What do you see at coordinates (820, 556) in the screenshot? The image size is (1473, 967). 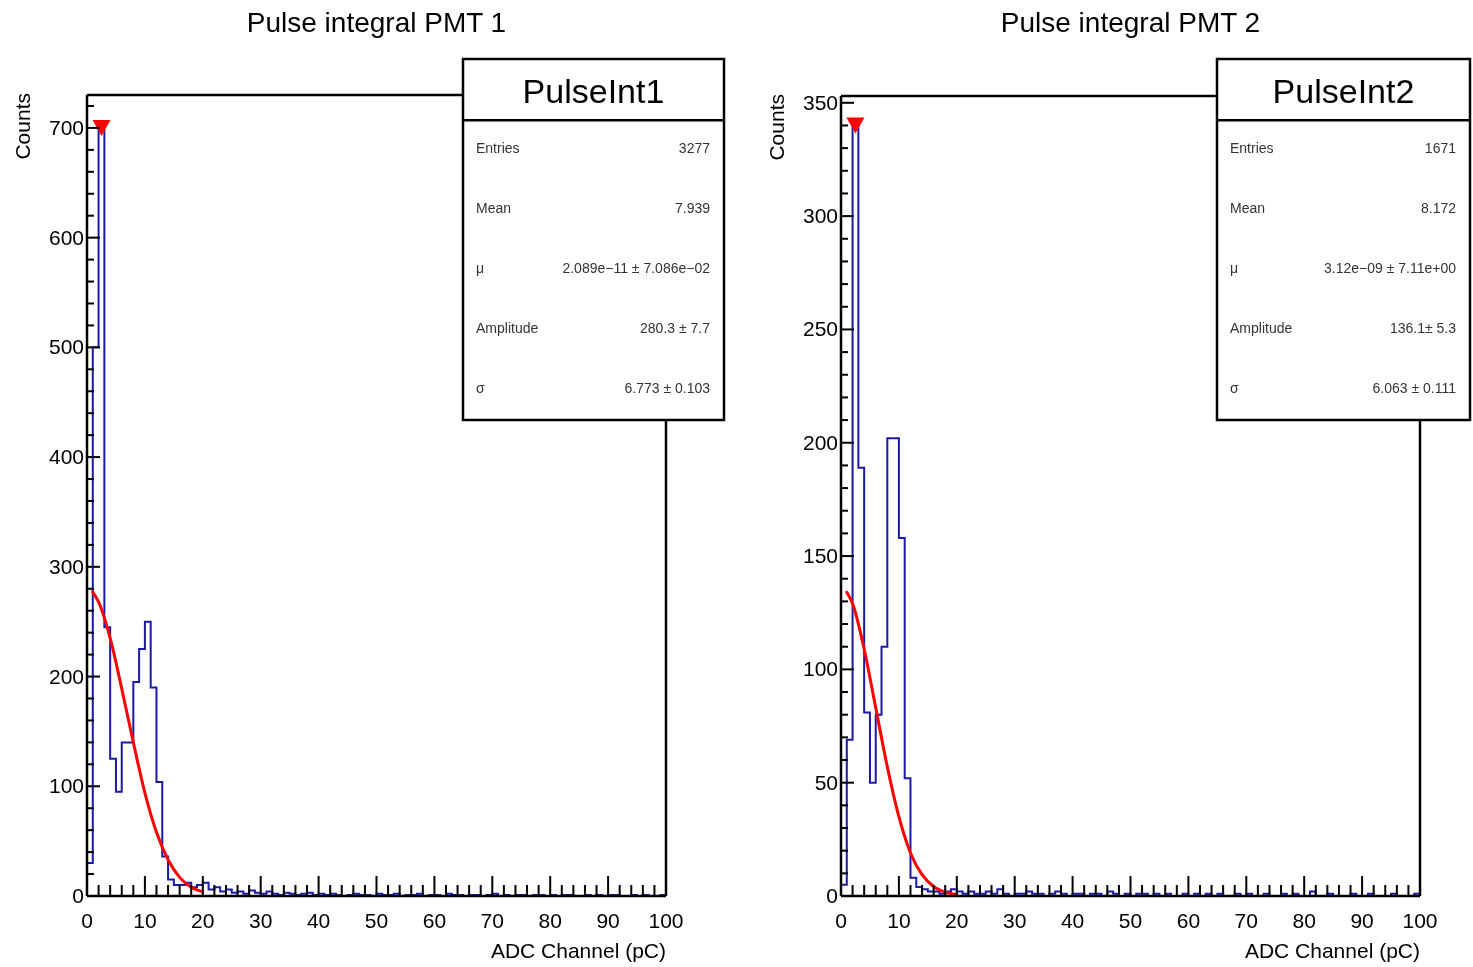 I see `y-tick-label: 150` at bounding box center [820, 556].